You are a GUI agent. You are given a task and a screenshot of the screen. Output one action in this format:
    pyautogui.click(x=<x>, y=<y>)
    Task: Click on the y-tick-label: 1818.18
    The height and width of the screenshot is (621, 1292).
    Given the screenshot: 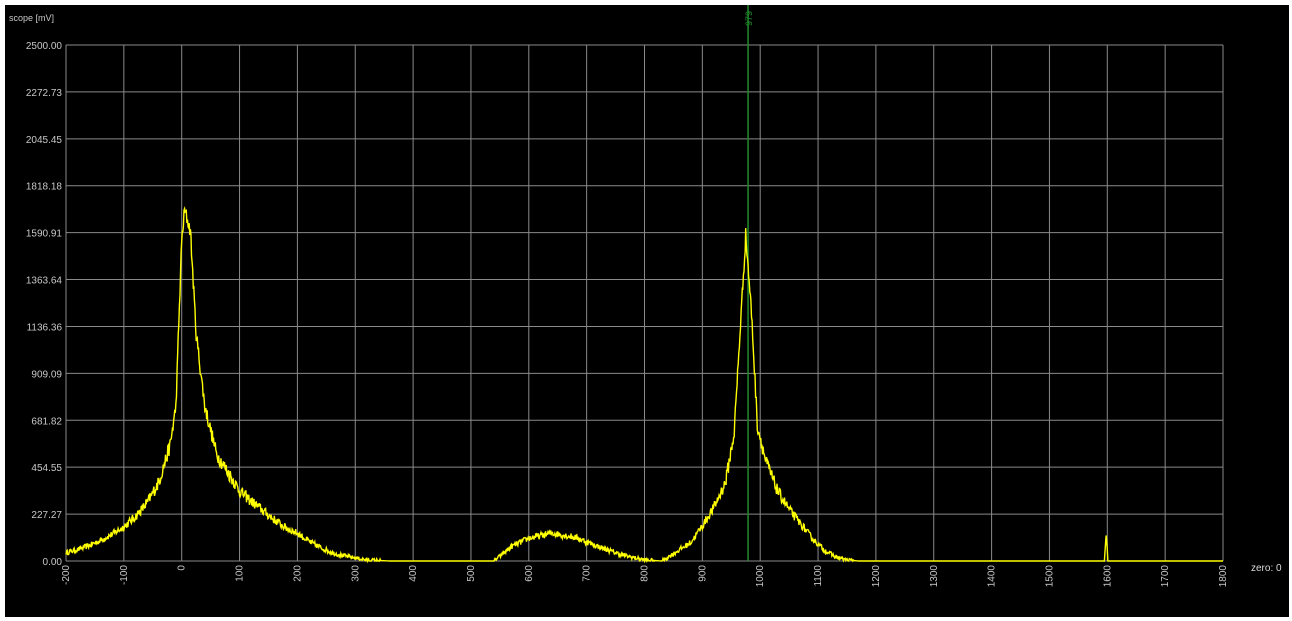 What is the action you would take?
    pyautogui.click(x=44, y=187)
    